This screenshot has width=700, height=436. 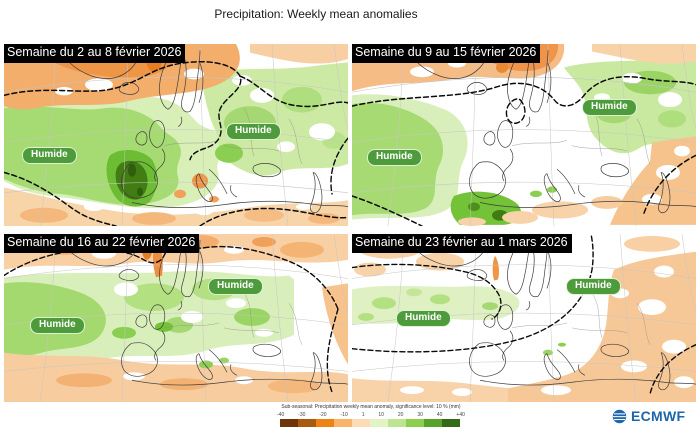 What do you see at coordinates (102, 243) in the screenshot?
I see `panel-title-3: Semaine du 16 au 22 février 2026` at bounding box center [102, 243].